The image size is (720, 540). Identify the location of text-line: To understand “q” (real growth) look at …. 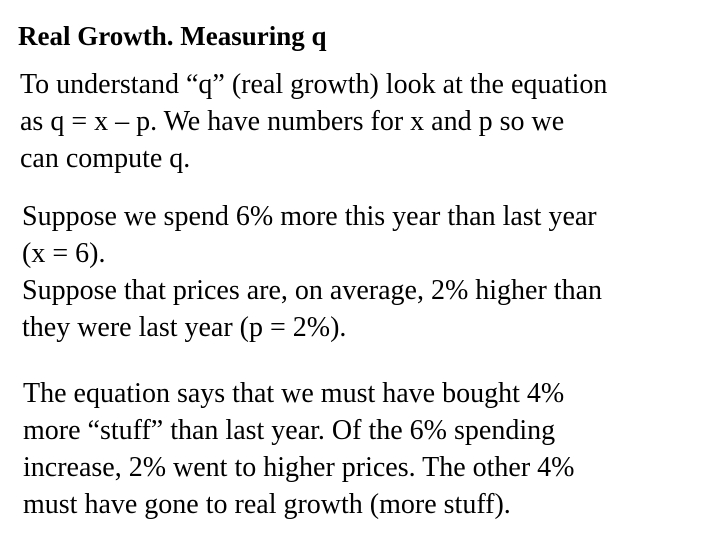
(313, 84).